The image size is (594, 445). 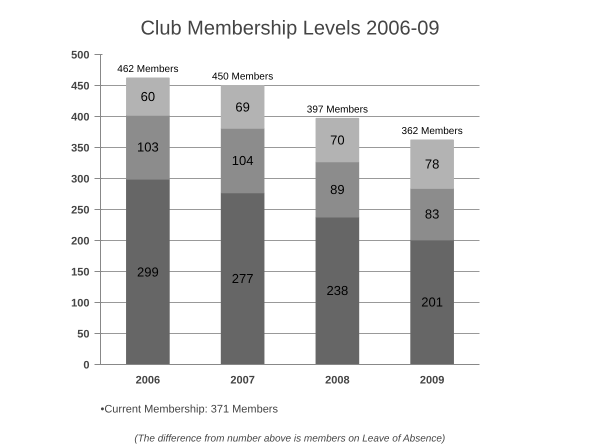 I want to click on total-label: 397 Members, so click(x=337, y=110).